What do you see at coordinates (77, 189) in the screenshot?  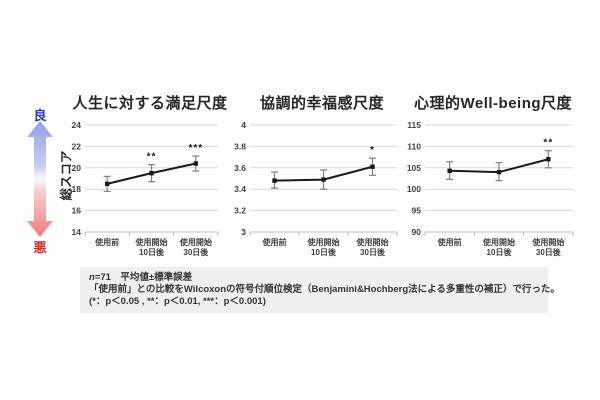 I see `y-tick-label: 18` at bounding box center [77, 189].